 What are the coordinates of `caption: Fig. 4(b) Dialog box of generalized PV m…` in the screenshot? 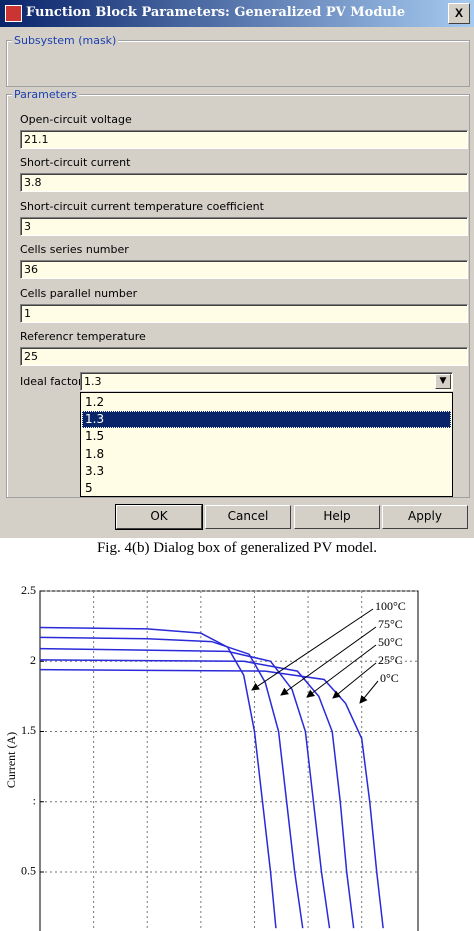 It's located at (237, 548).